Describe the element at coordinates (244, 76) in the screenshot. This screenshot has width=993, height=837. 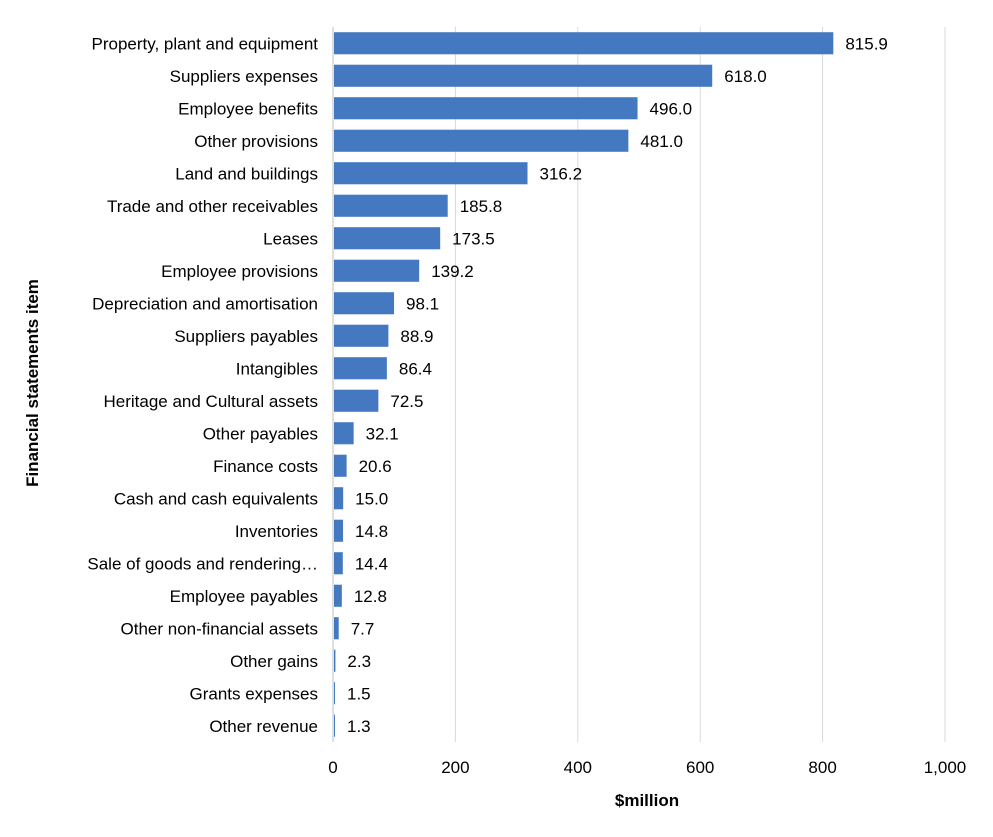
I see `category-label: Suppliers expenses` at that location.